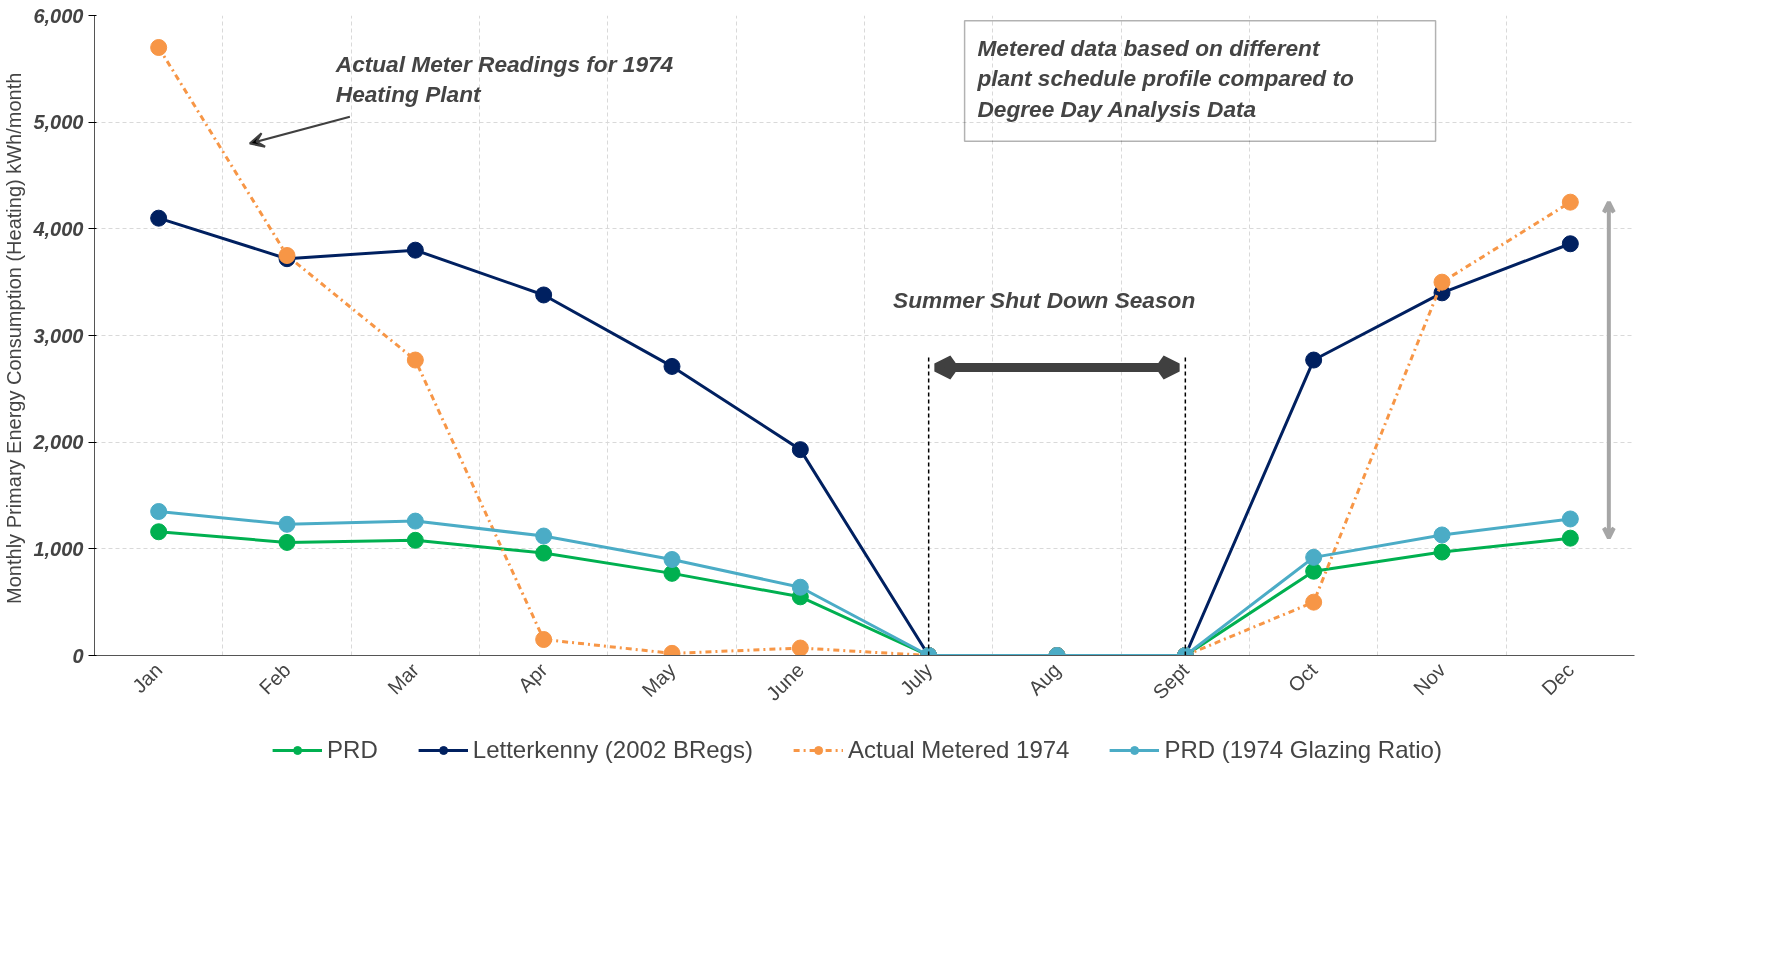 This screenshot has height=975, width=1787. Describe the element at coordinates (14, 338) in the screenshot. I see `y-axis-title: Monthly Primary Energy Consumption (Heating) kWh/month` at that location.